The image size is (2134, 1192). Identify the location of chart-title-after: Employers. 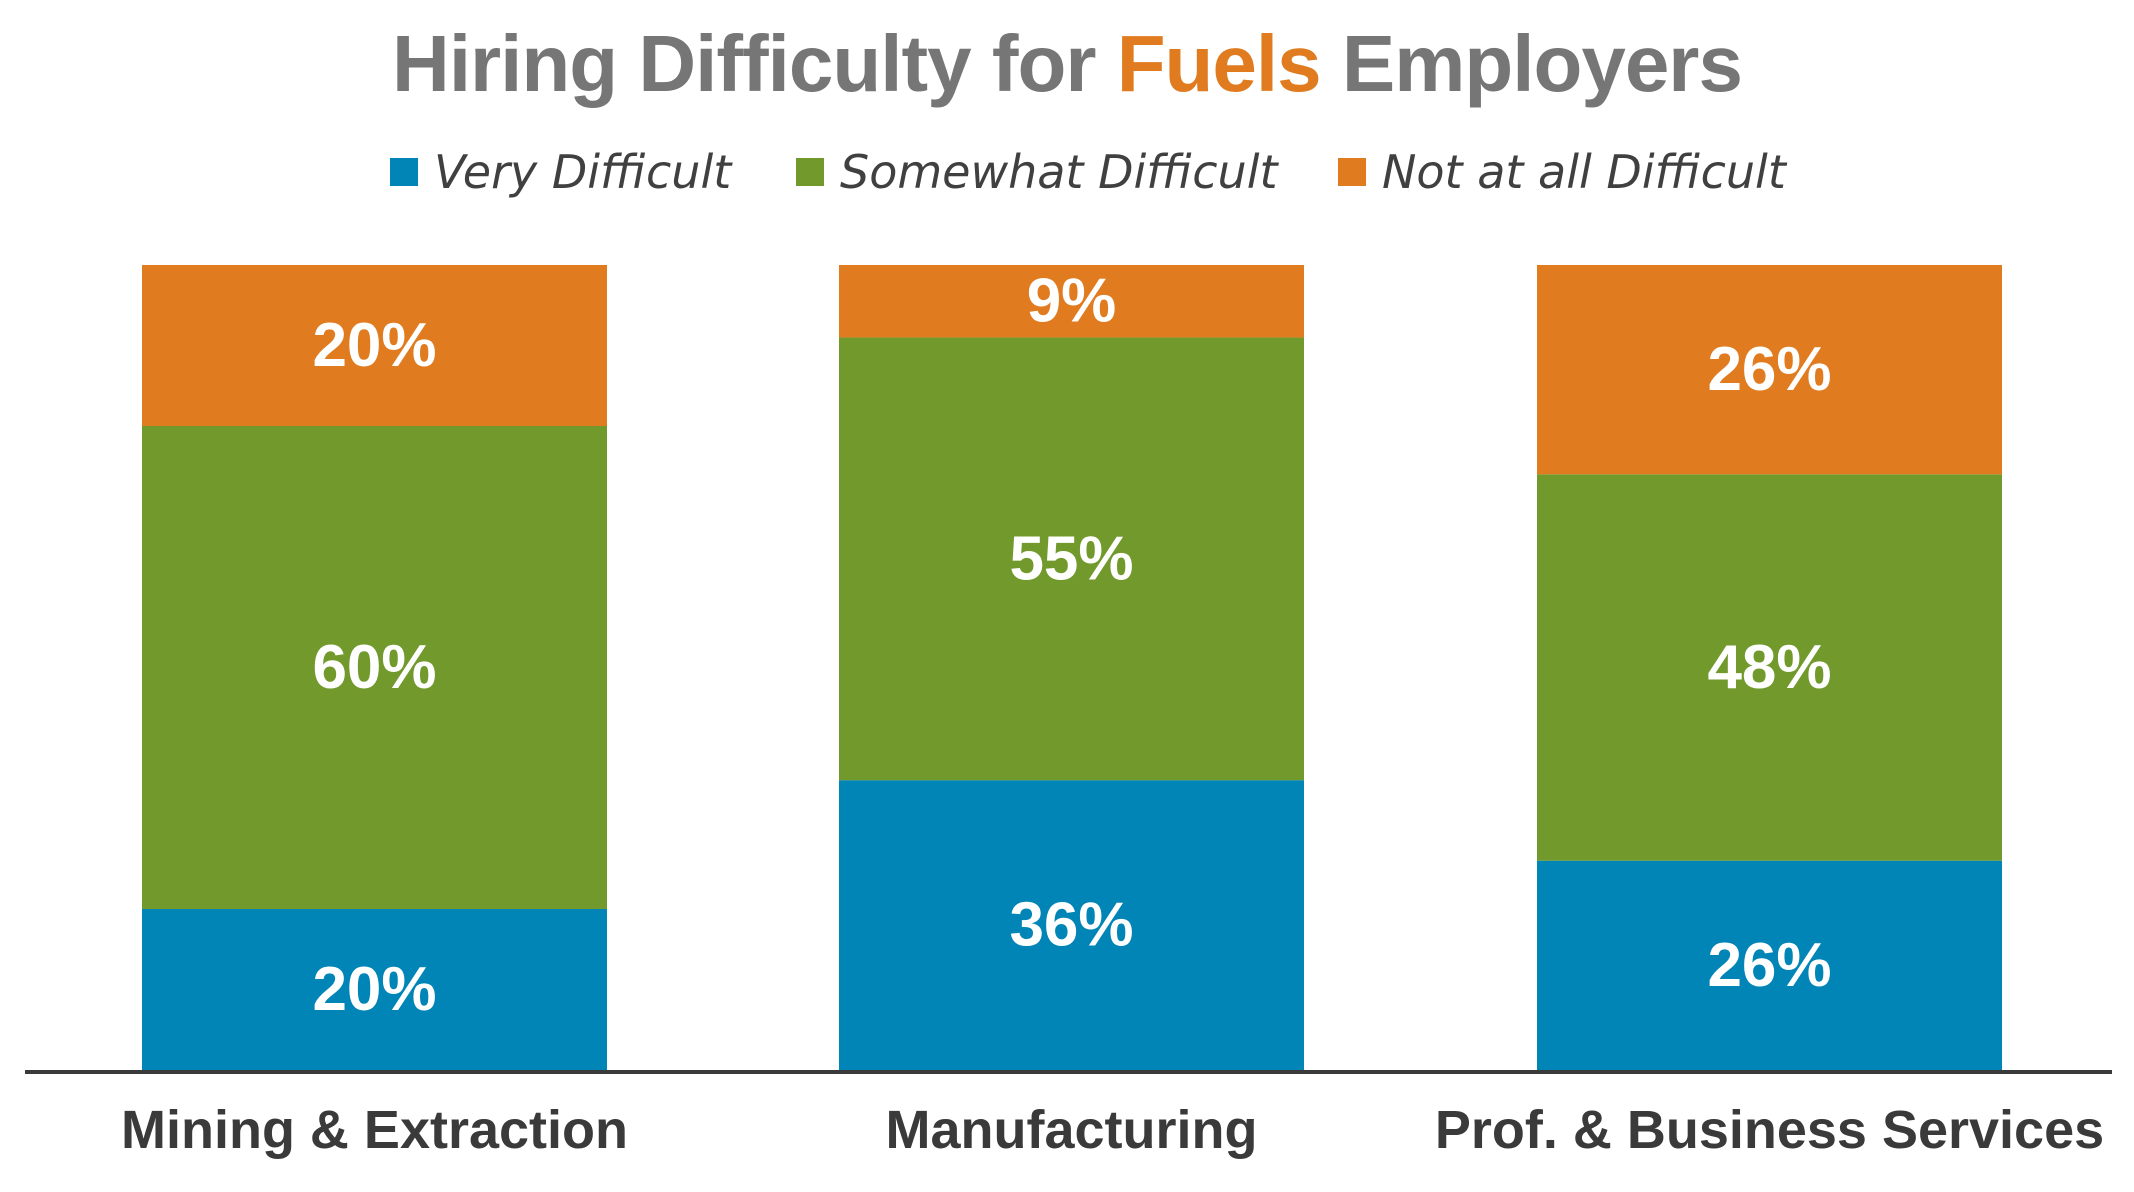
(1531, 63).